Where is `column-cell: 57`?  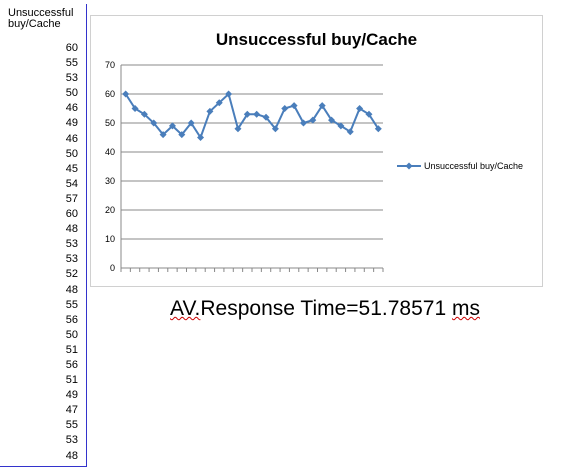
column-cell: 57 is located at coordinates (71, 198).